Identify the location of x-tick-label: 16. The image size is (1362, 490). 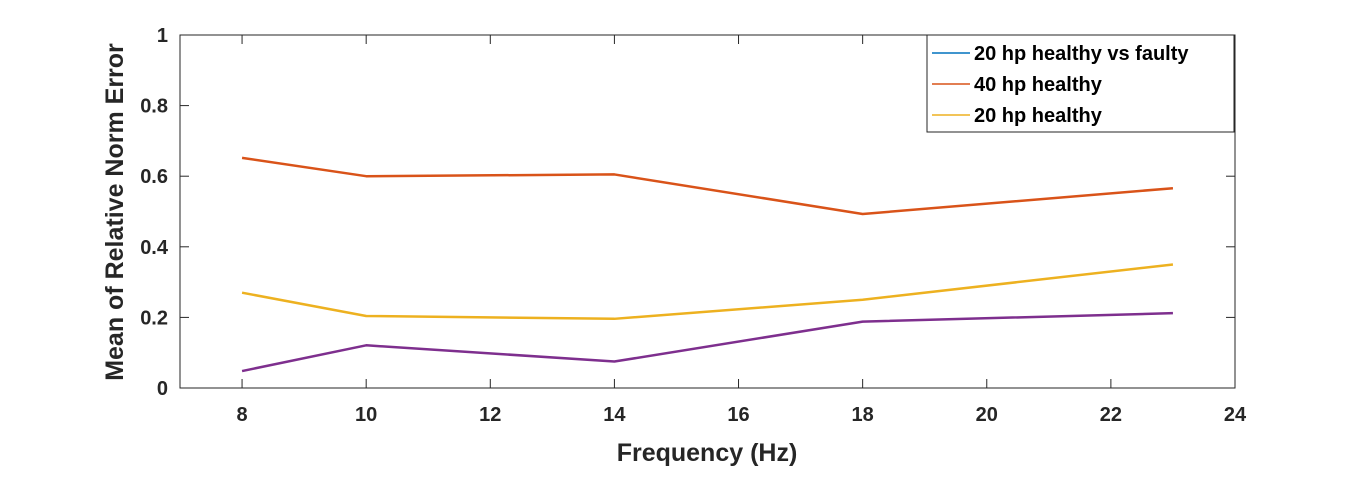
(738, 415).